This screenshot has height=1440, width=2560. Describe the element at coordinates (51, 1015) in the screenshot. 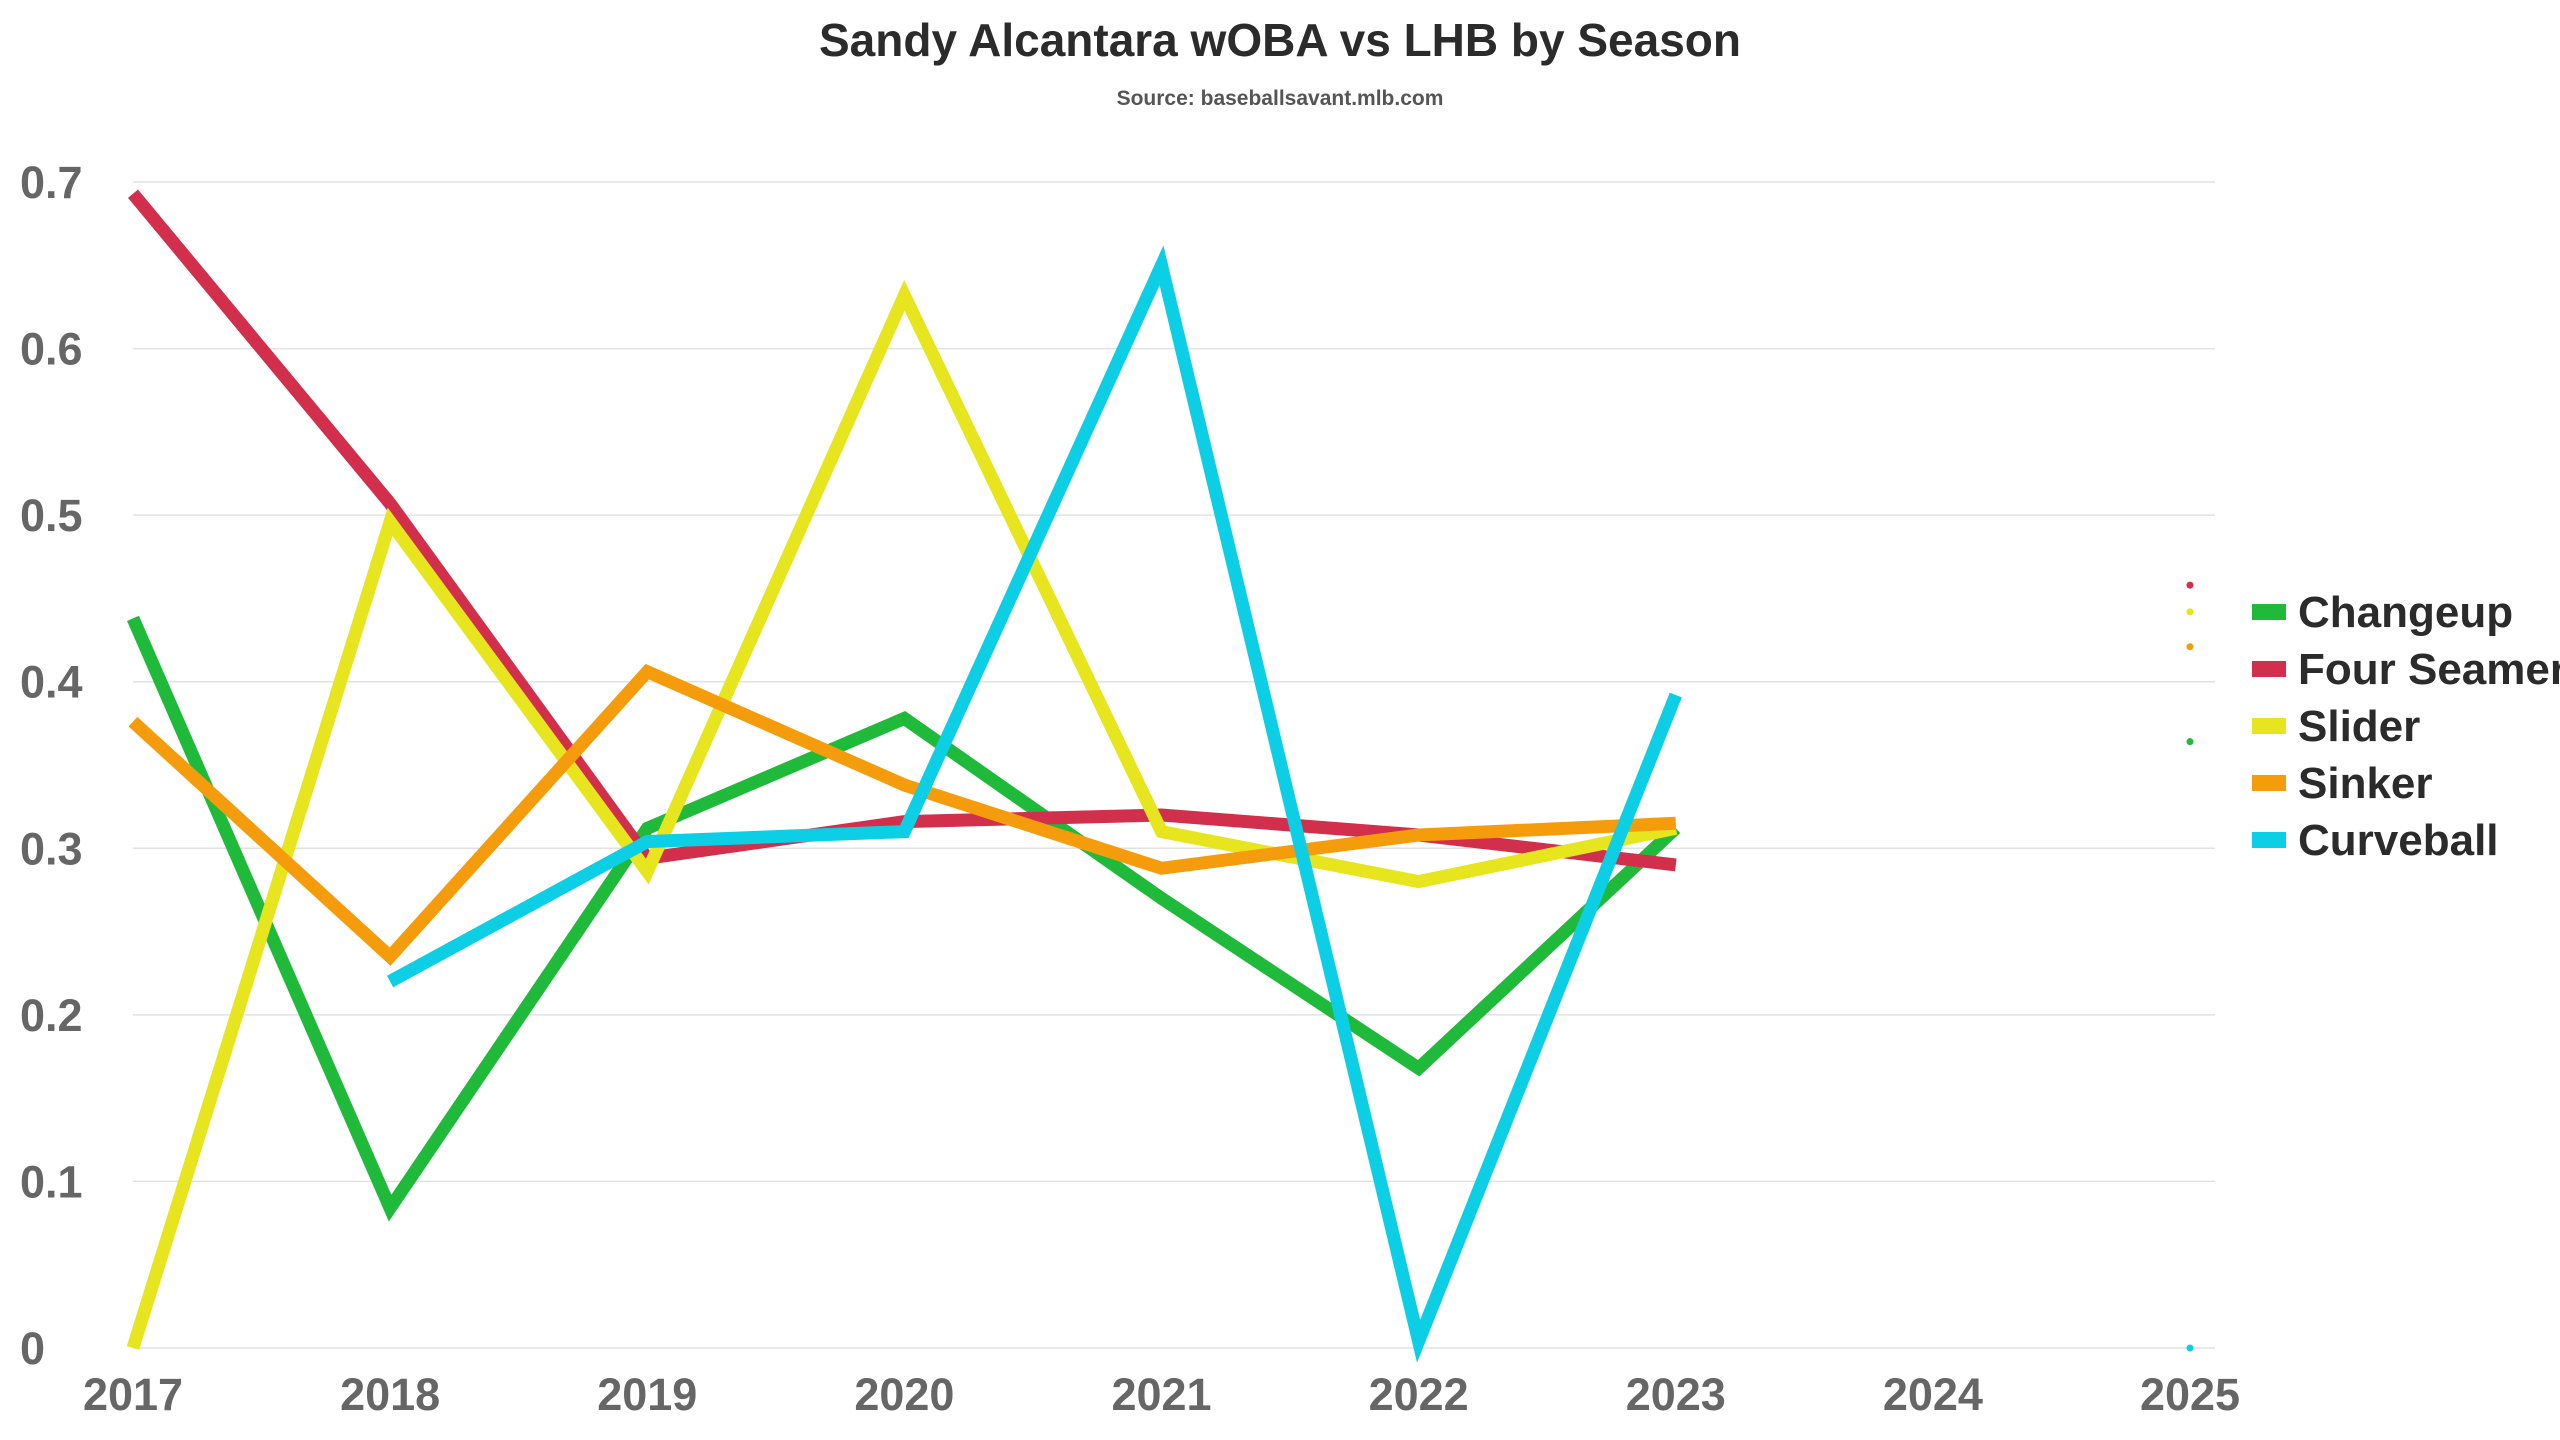

I see `y-tick-label: 0.2` at that location.